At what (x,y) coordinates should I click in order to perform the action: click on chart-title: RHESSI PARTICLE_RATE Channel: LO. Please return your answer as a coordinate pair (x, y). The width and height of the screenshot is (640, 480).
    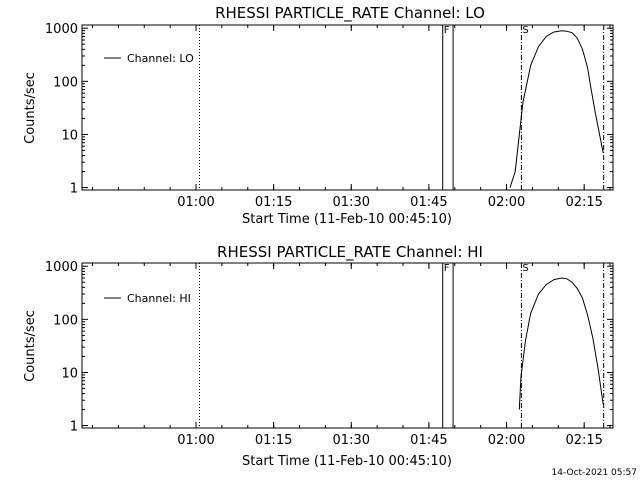
    Looking at the image, I should click on (350, 13).